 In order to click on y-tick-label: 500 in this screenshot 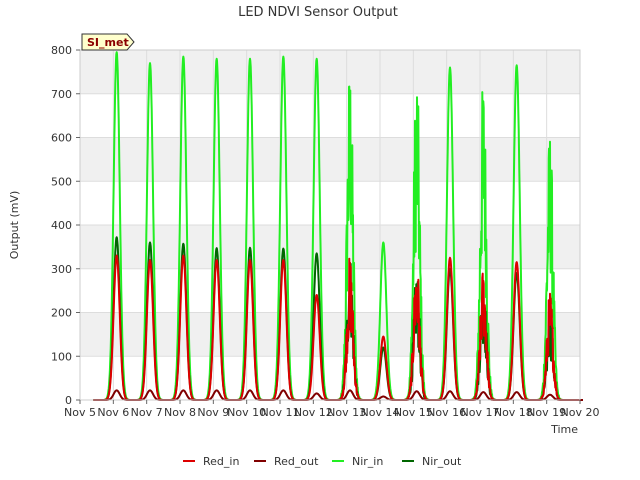, I will do `click(61, 181)`.